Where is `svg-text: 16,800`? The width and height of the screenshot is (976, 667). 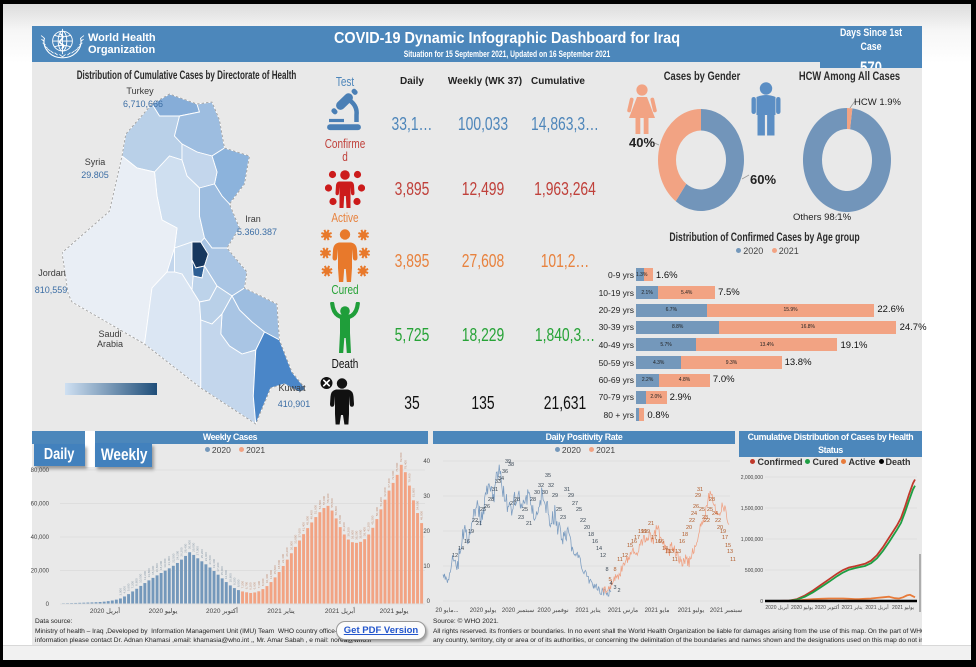
svg-text: 16,800 is located at coordinates (157, 568).